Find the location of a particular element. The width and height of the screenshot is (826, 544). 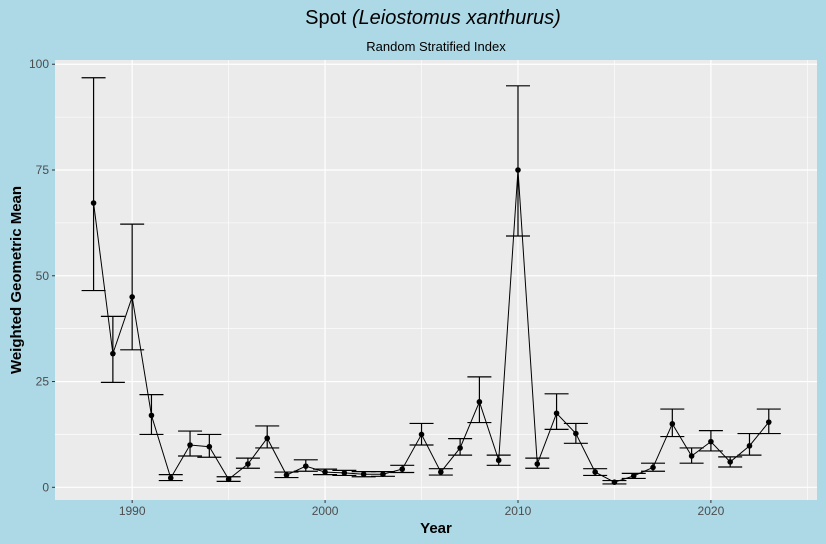

x-tick-label: 1990 is located at coordinates (132, 511).